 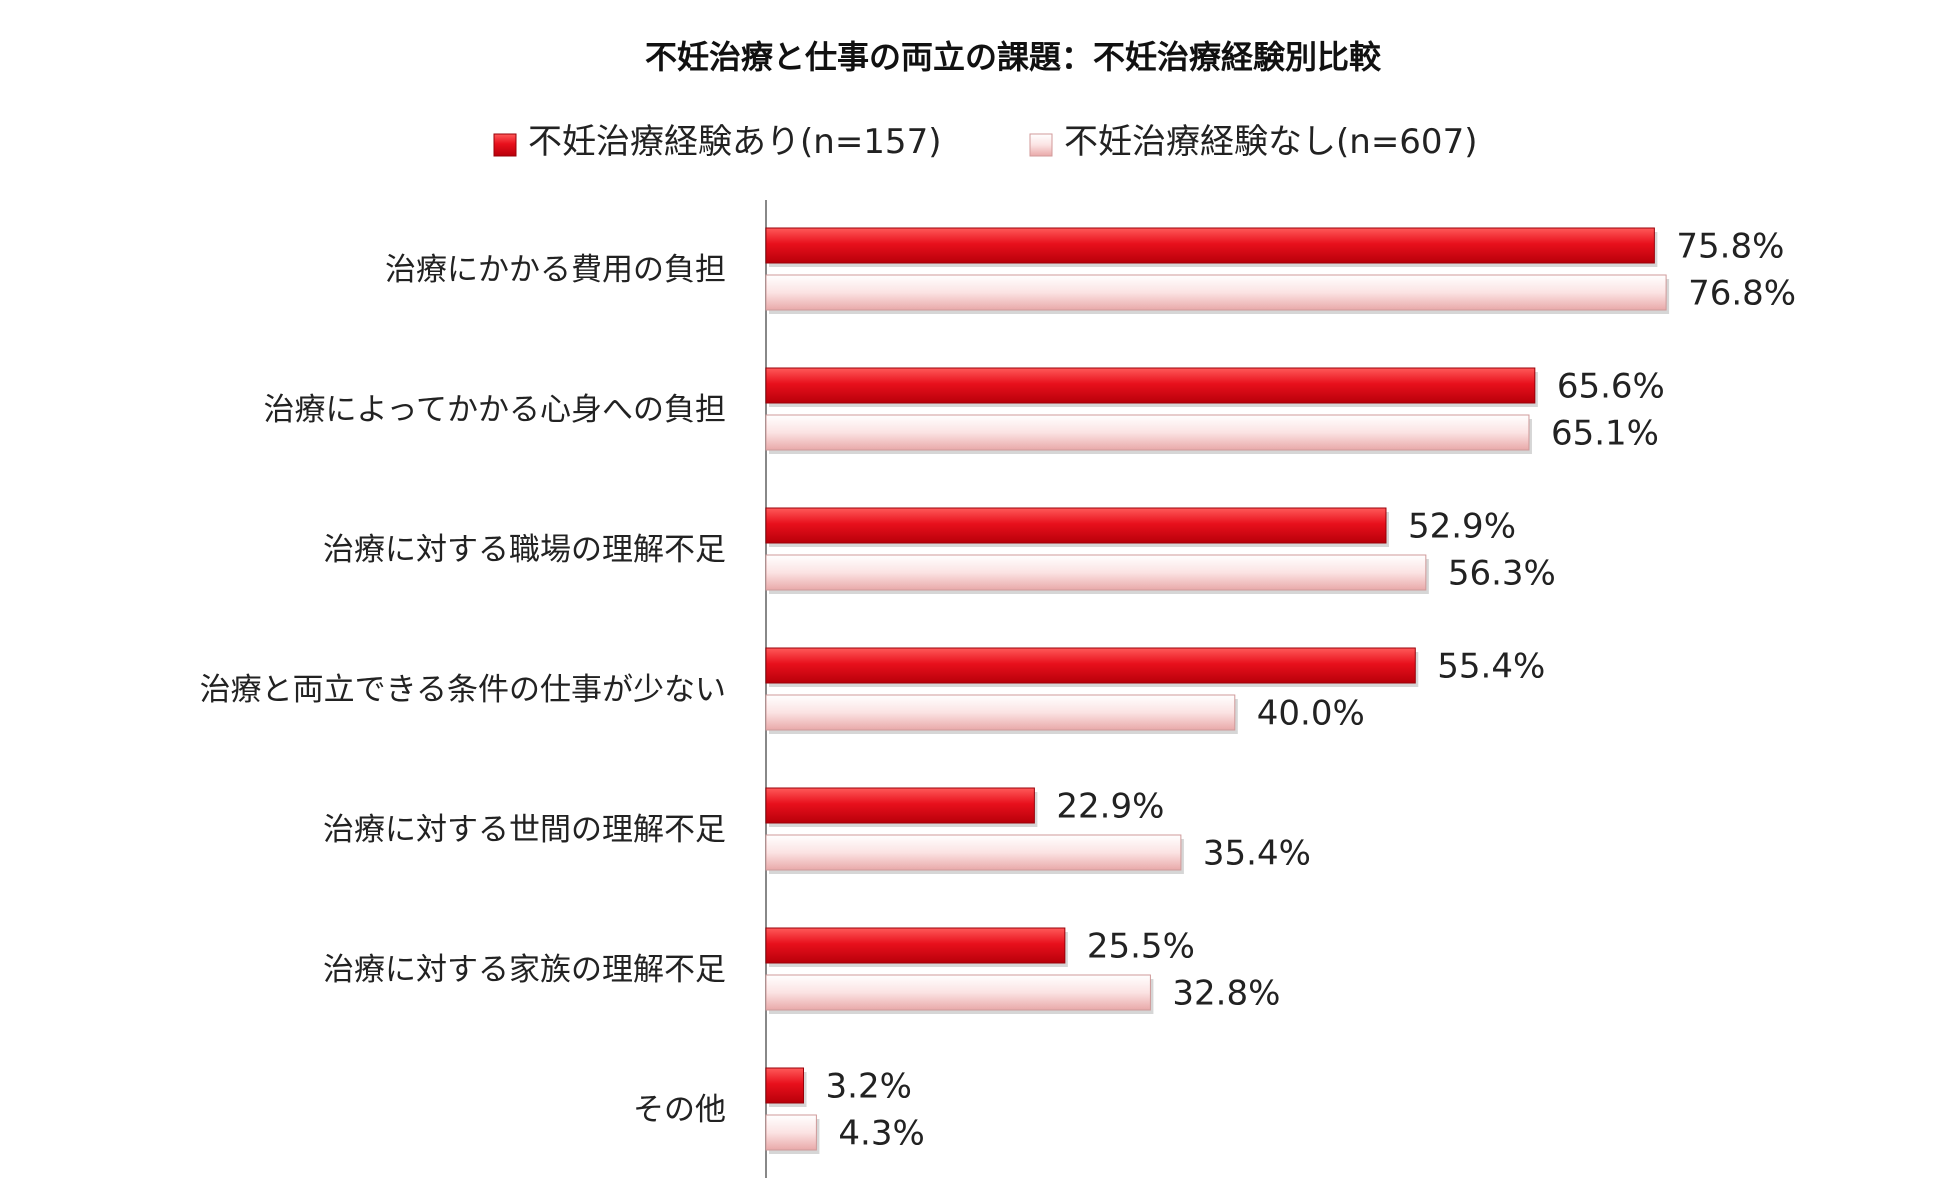 I want to click on chart-title: 不妊治療と仕事の両立の課題：不妊治療経験別比較, so click(x=1013, y=57).